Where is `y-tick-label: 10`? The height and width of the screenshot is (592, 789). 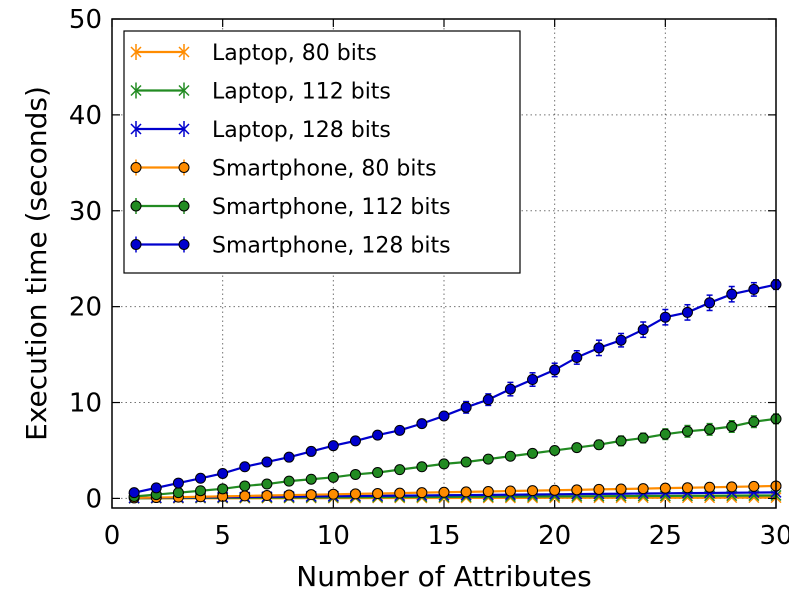
y-tick-label: 10 is located at coordinates (85, 404).